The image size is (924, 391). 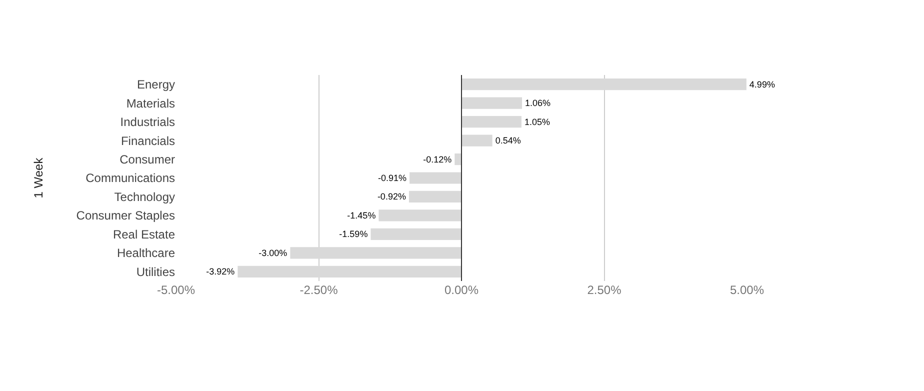 What do you see at coordinates (150, 103) in the screenshot?
I see `y-tick-label: Materials` at bounding box center [150, 103].